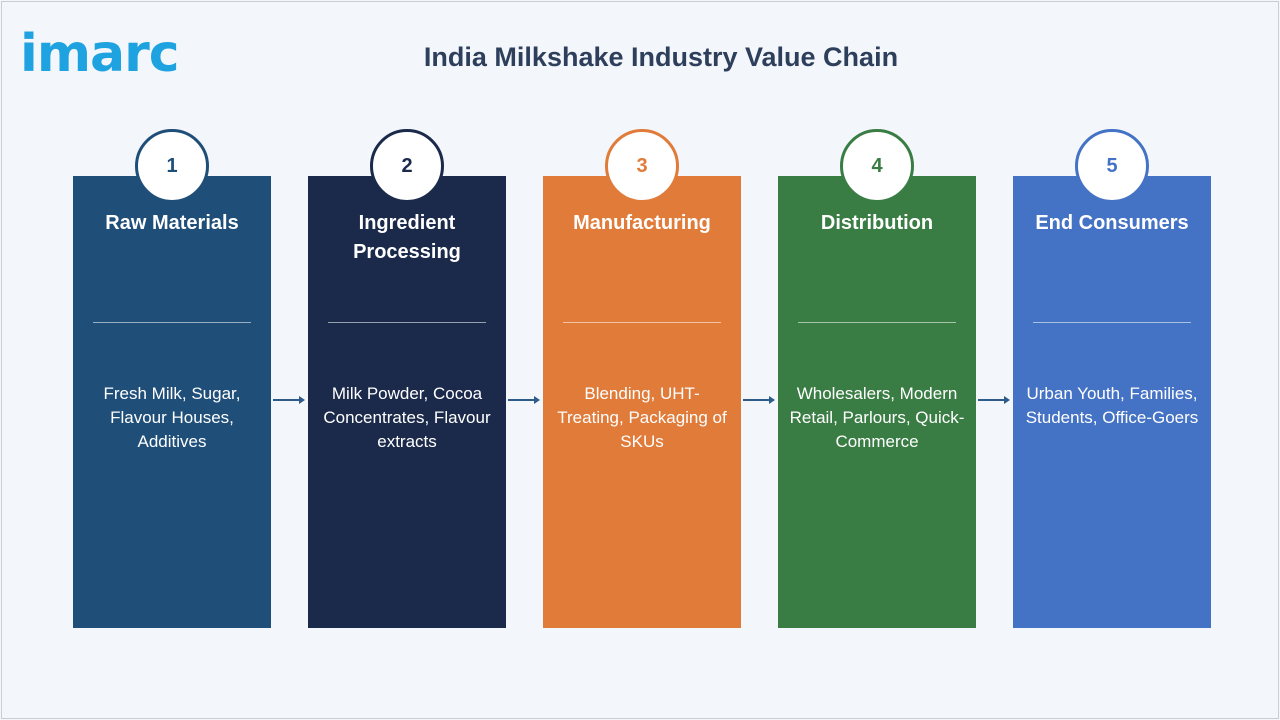 The image size is (1280, 720). What do you see at coordinates (407, 166) in the screenshot?
I see `stage-number-badge: 2` at bounding box center [407, 166].